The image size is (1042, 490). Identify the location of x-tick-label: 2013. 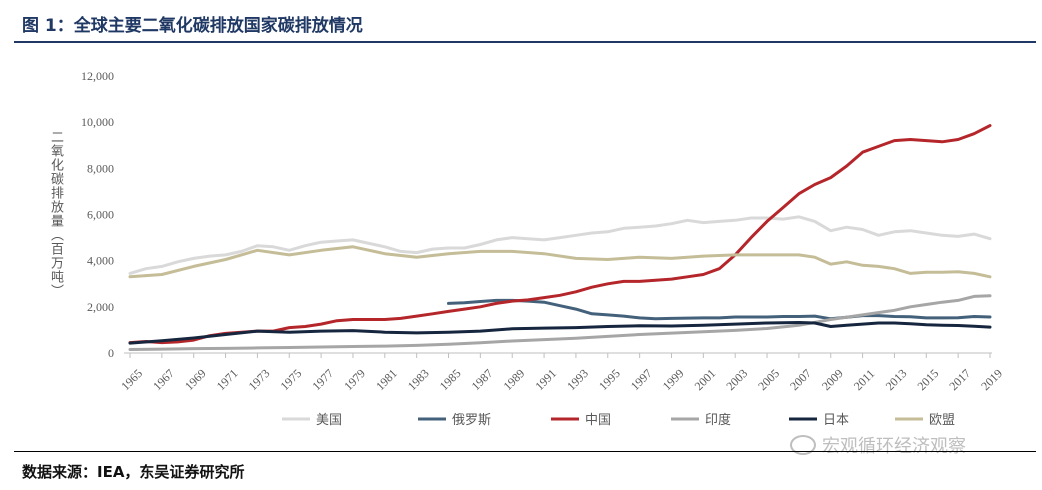
(896, 379).